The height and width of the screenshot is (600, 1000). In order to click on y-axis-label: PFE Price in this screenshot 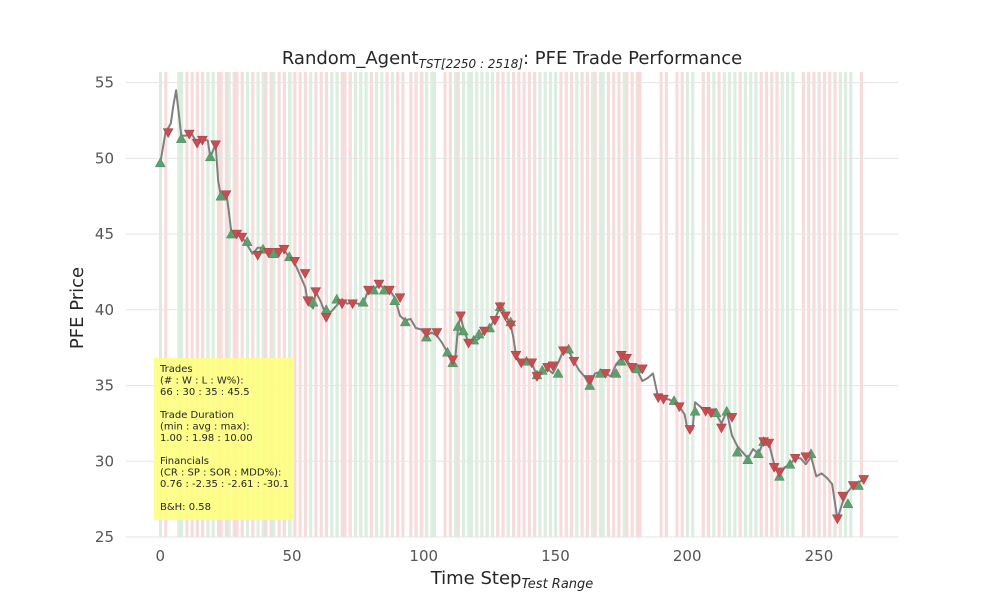, I will do `click(77, 308)`.